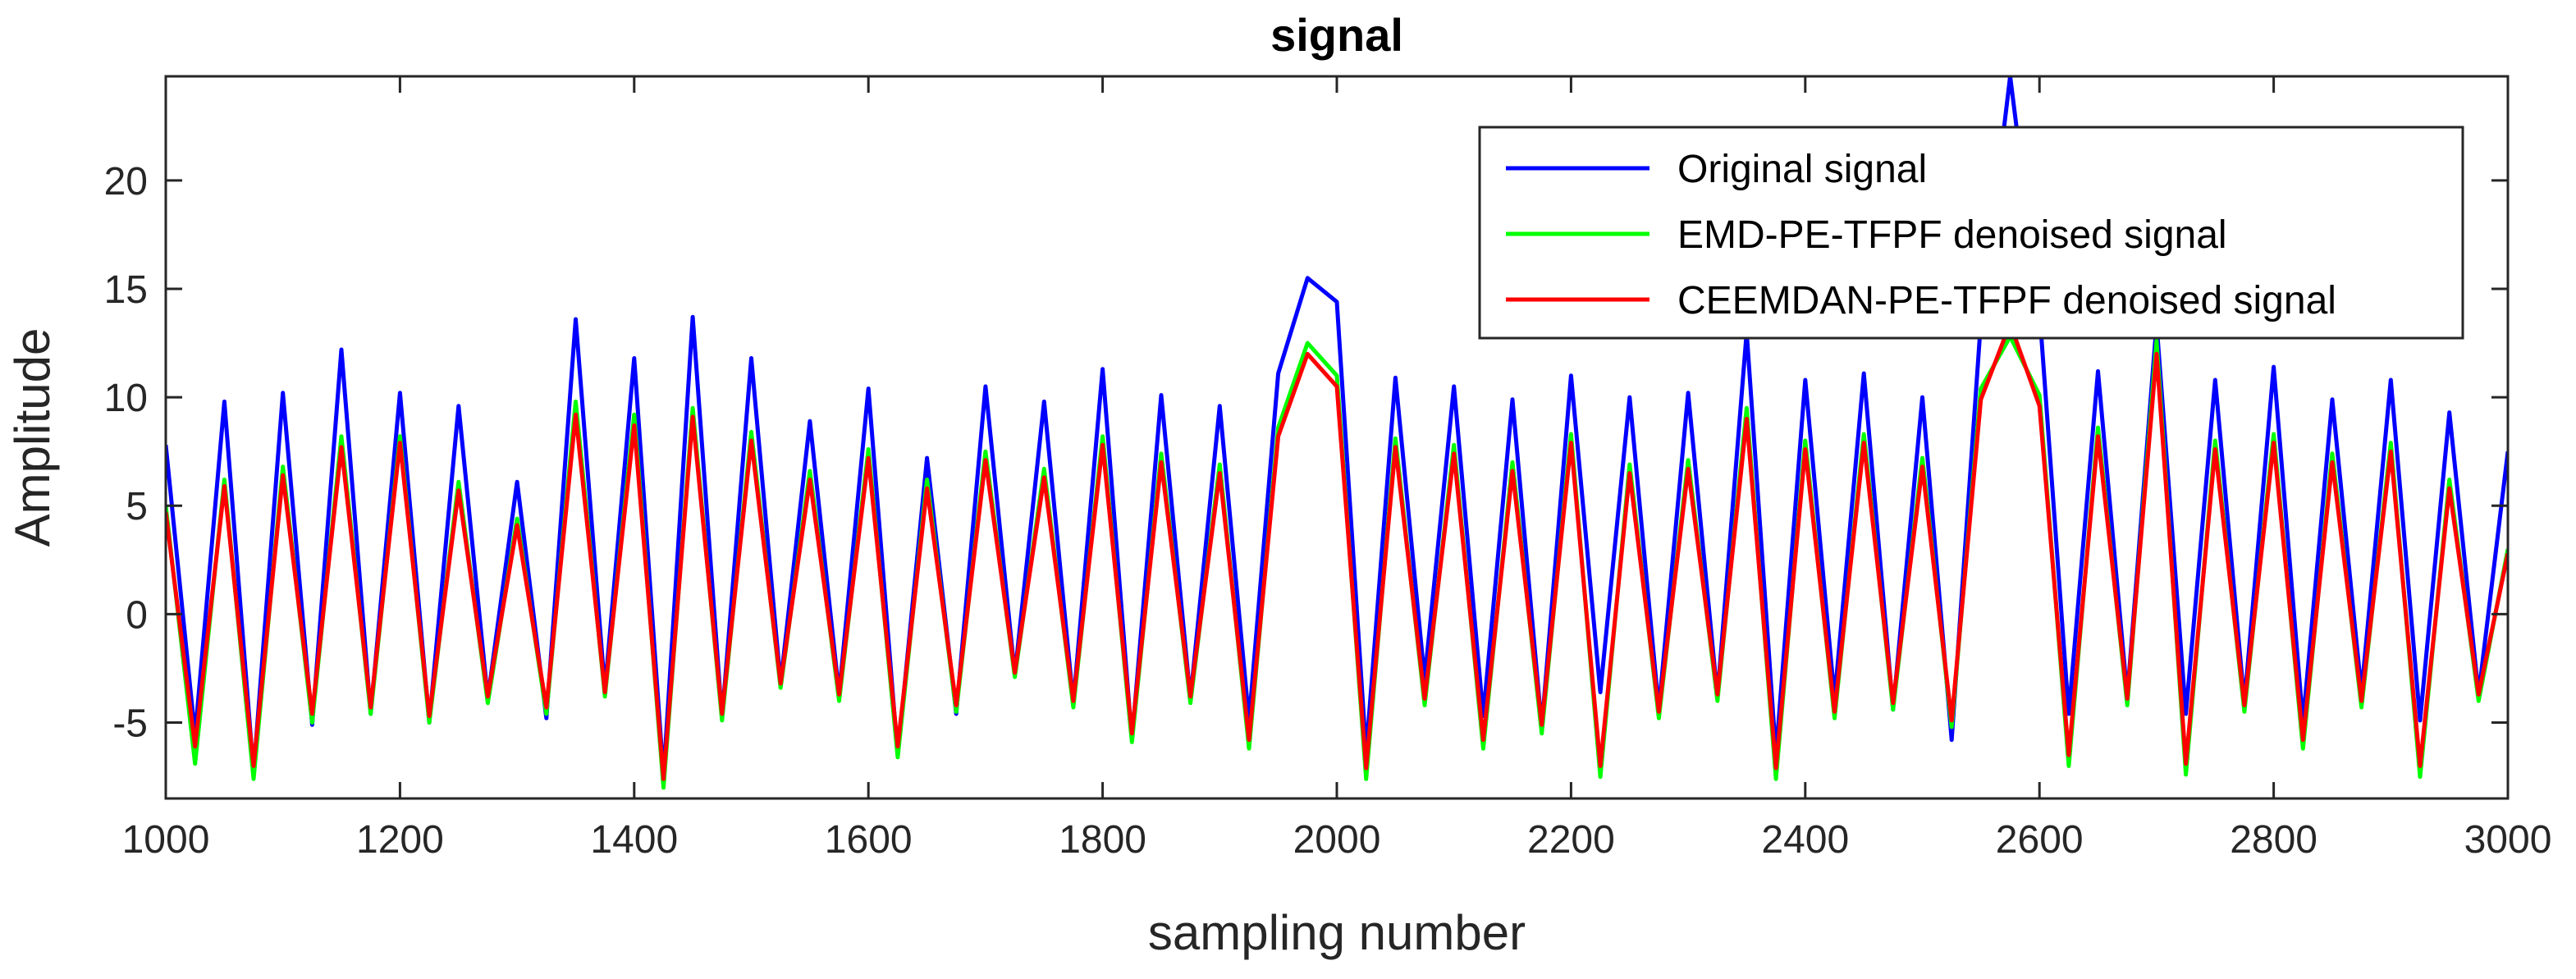  What do you see at coordinates (2006, 301) in the screenshot?
I see `legend-label-ceemdan: CEEMDAN-PE-TFPF denoised signal` at bounding box center [2006, 301].